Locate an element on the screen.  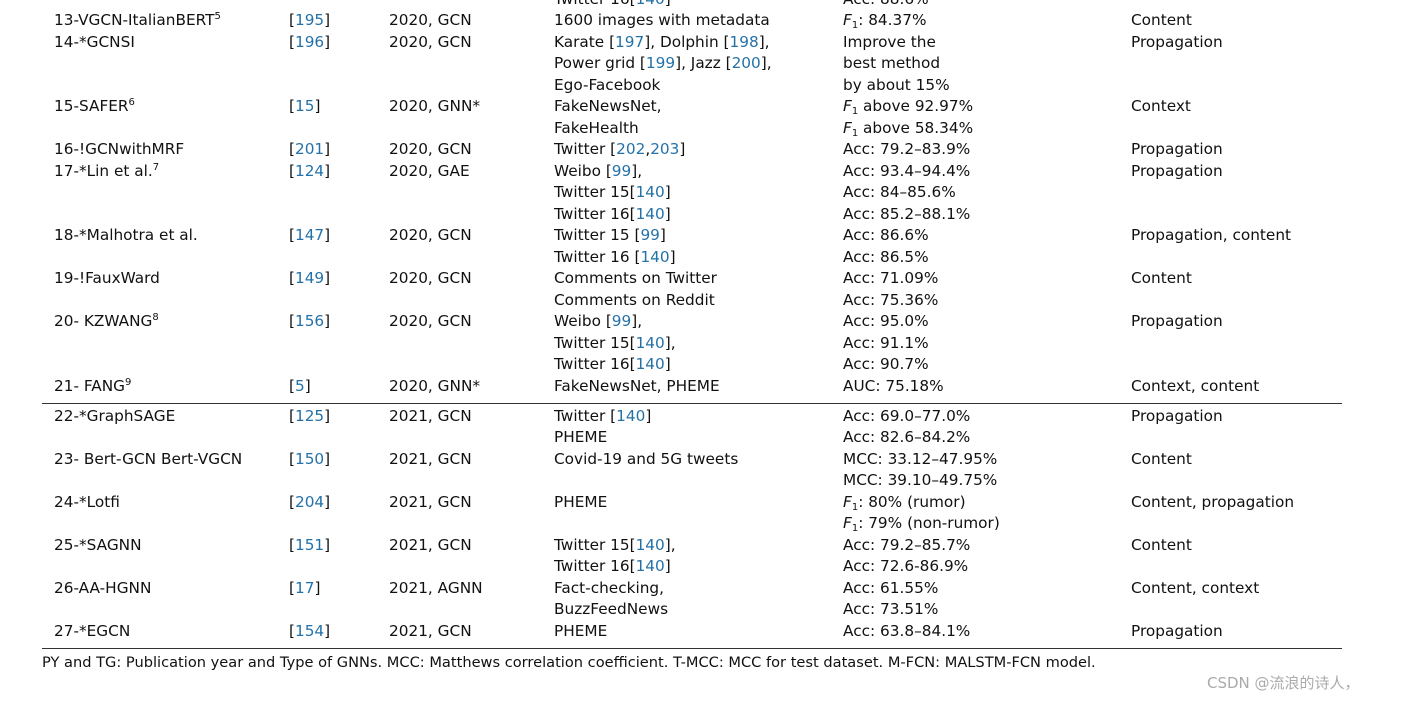
result-line: F1: 84.37% is located at coordinates (885, 20).